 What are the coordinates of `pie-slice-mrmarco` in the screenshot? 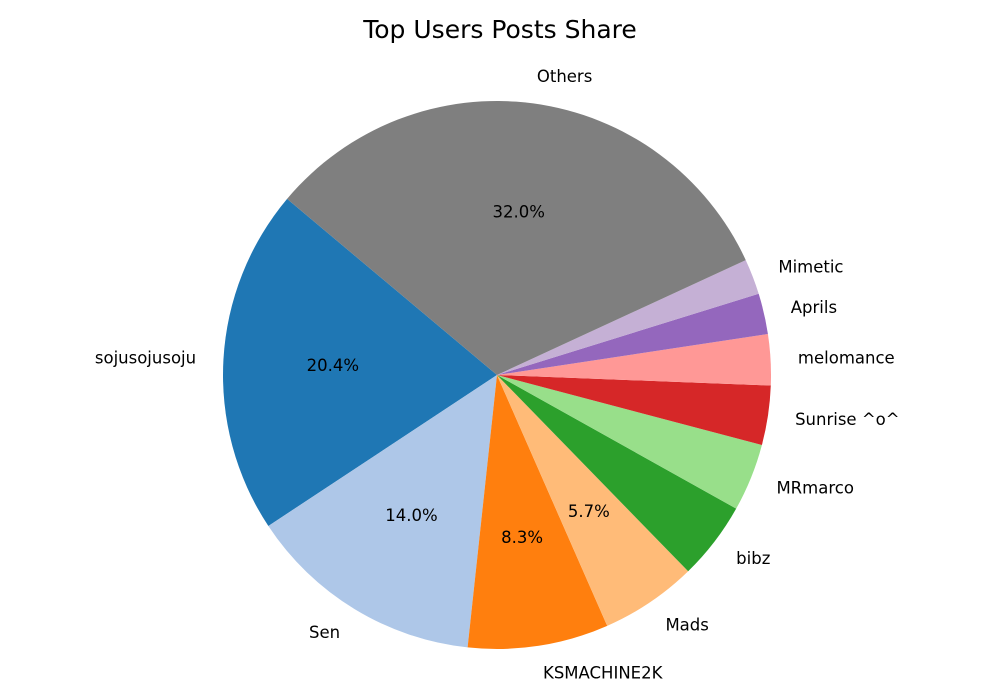 It's located at (629, 442).